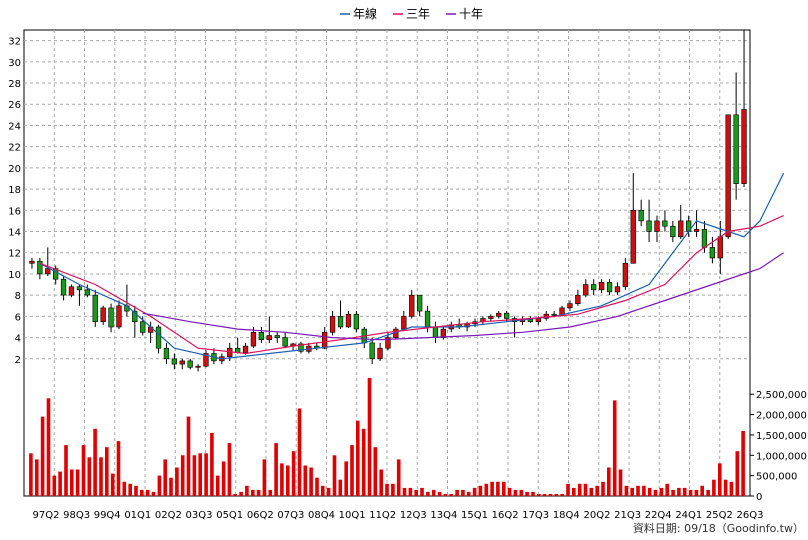  Describe the element at coordinates (418, 14) in the screenshot. I see `legend-label: 三年` at that location.